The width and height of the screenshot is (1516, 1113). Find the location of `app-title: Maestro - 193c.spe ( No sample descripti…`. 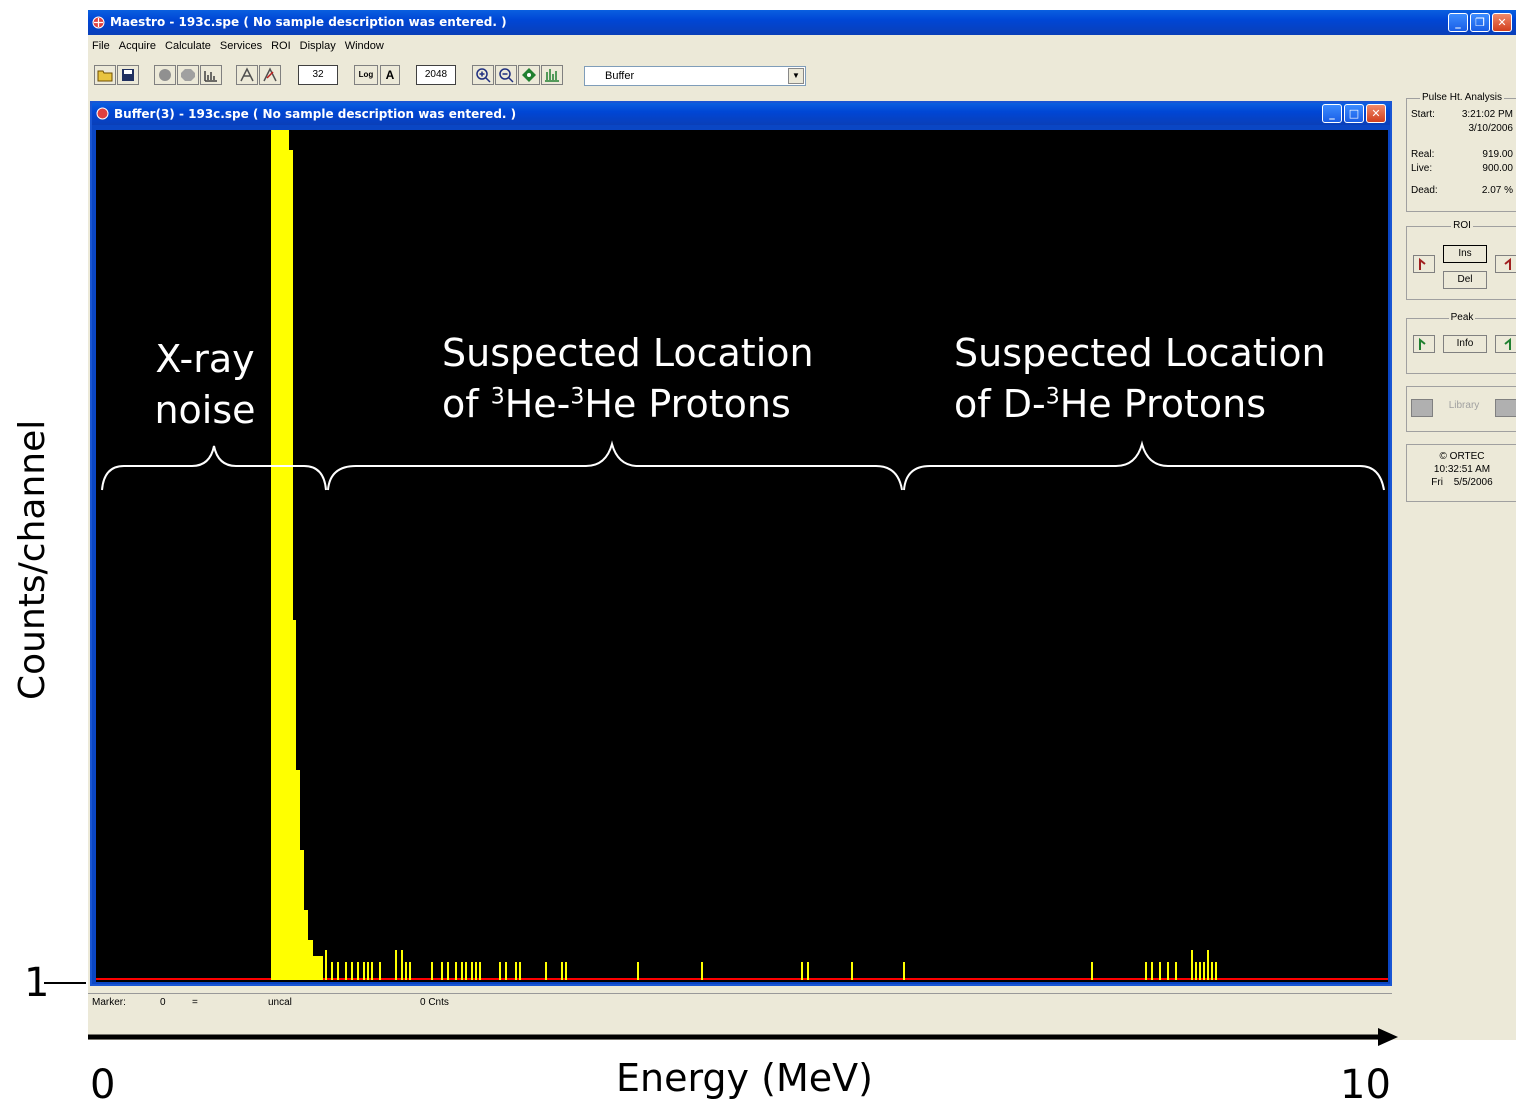

app-title: Maestro - 193c.spe ( No sample descripti… is located at coordinates (308, 22).